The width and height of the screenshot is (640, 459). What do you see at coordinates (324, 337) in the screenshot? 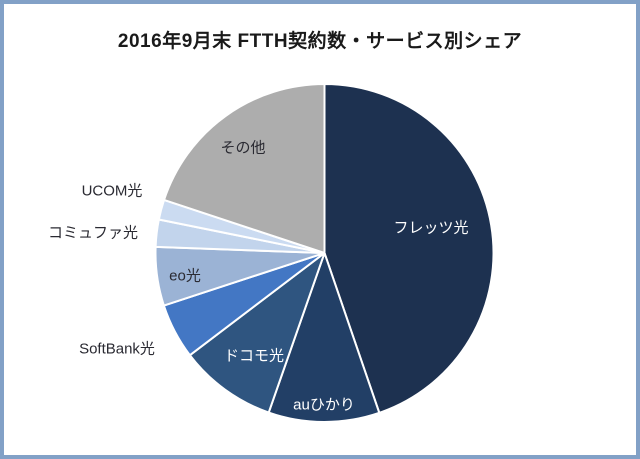
I see `pie-slice-au-hikari` at bounding box center [324, 337].